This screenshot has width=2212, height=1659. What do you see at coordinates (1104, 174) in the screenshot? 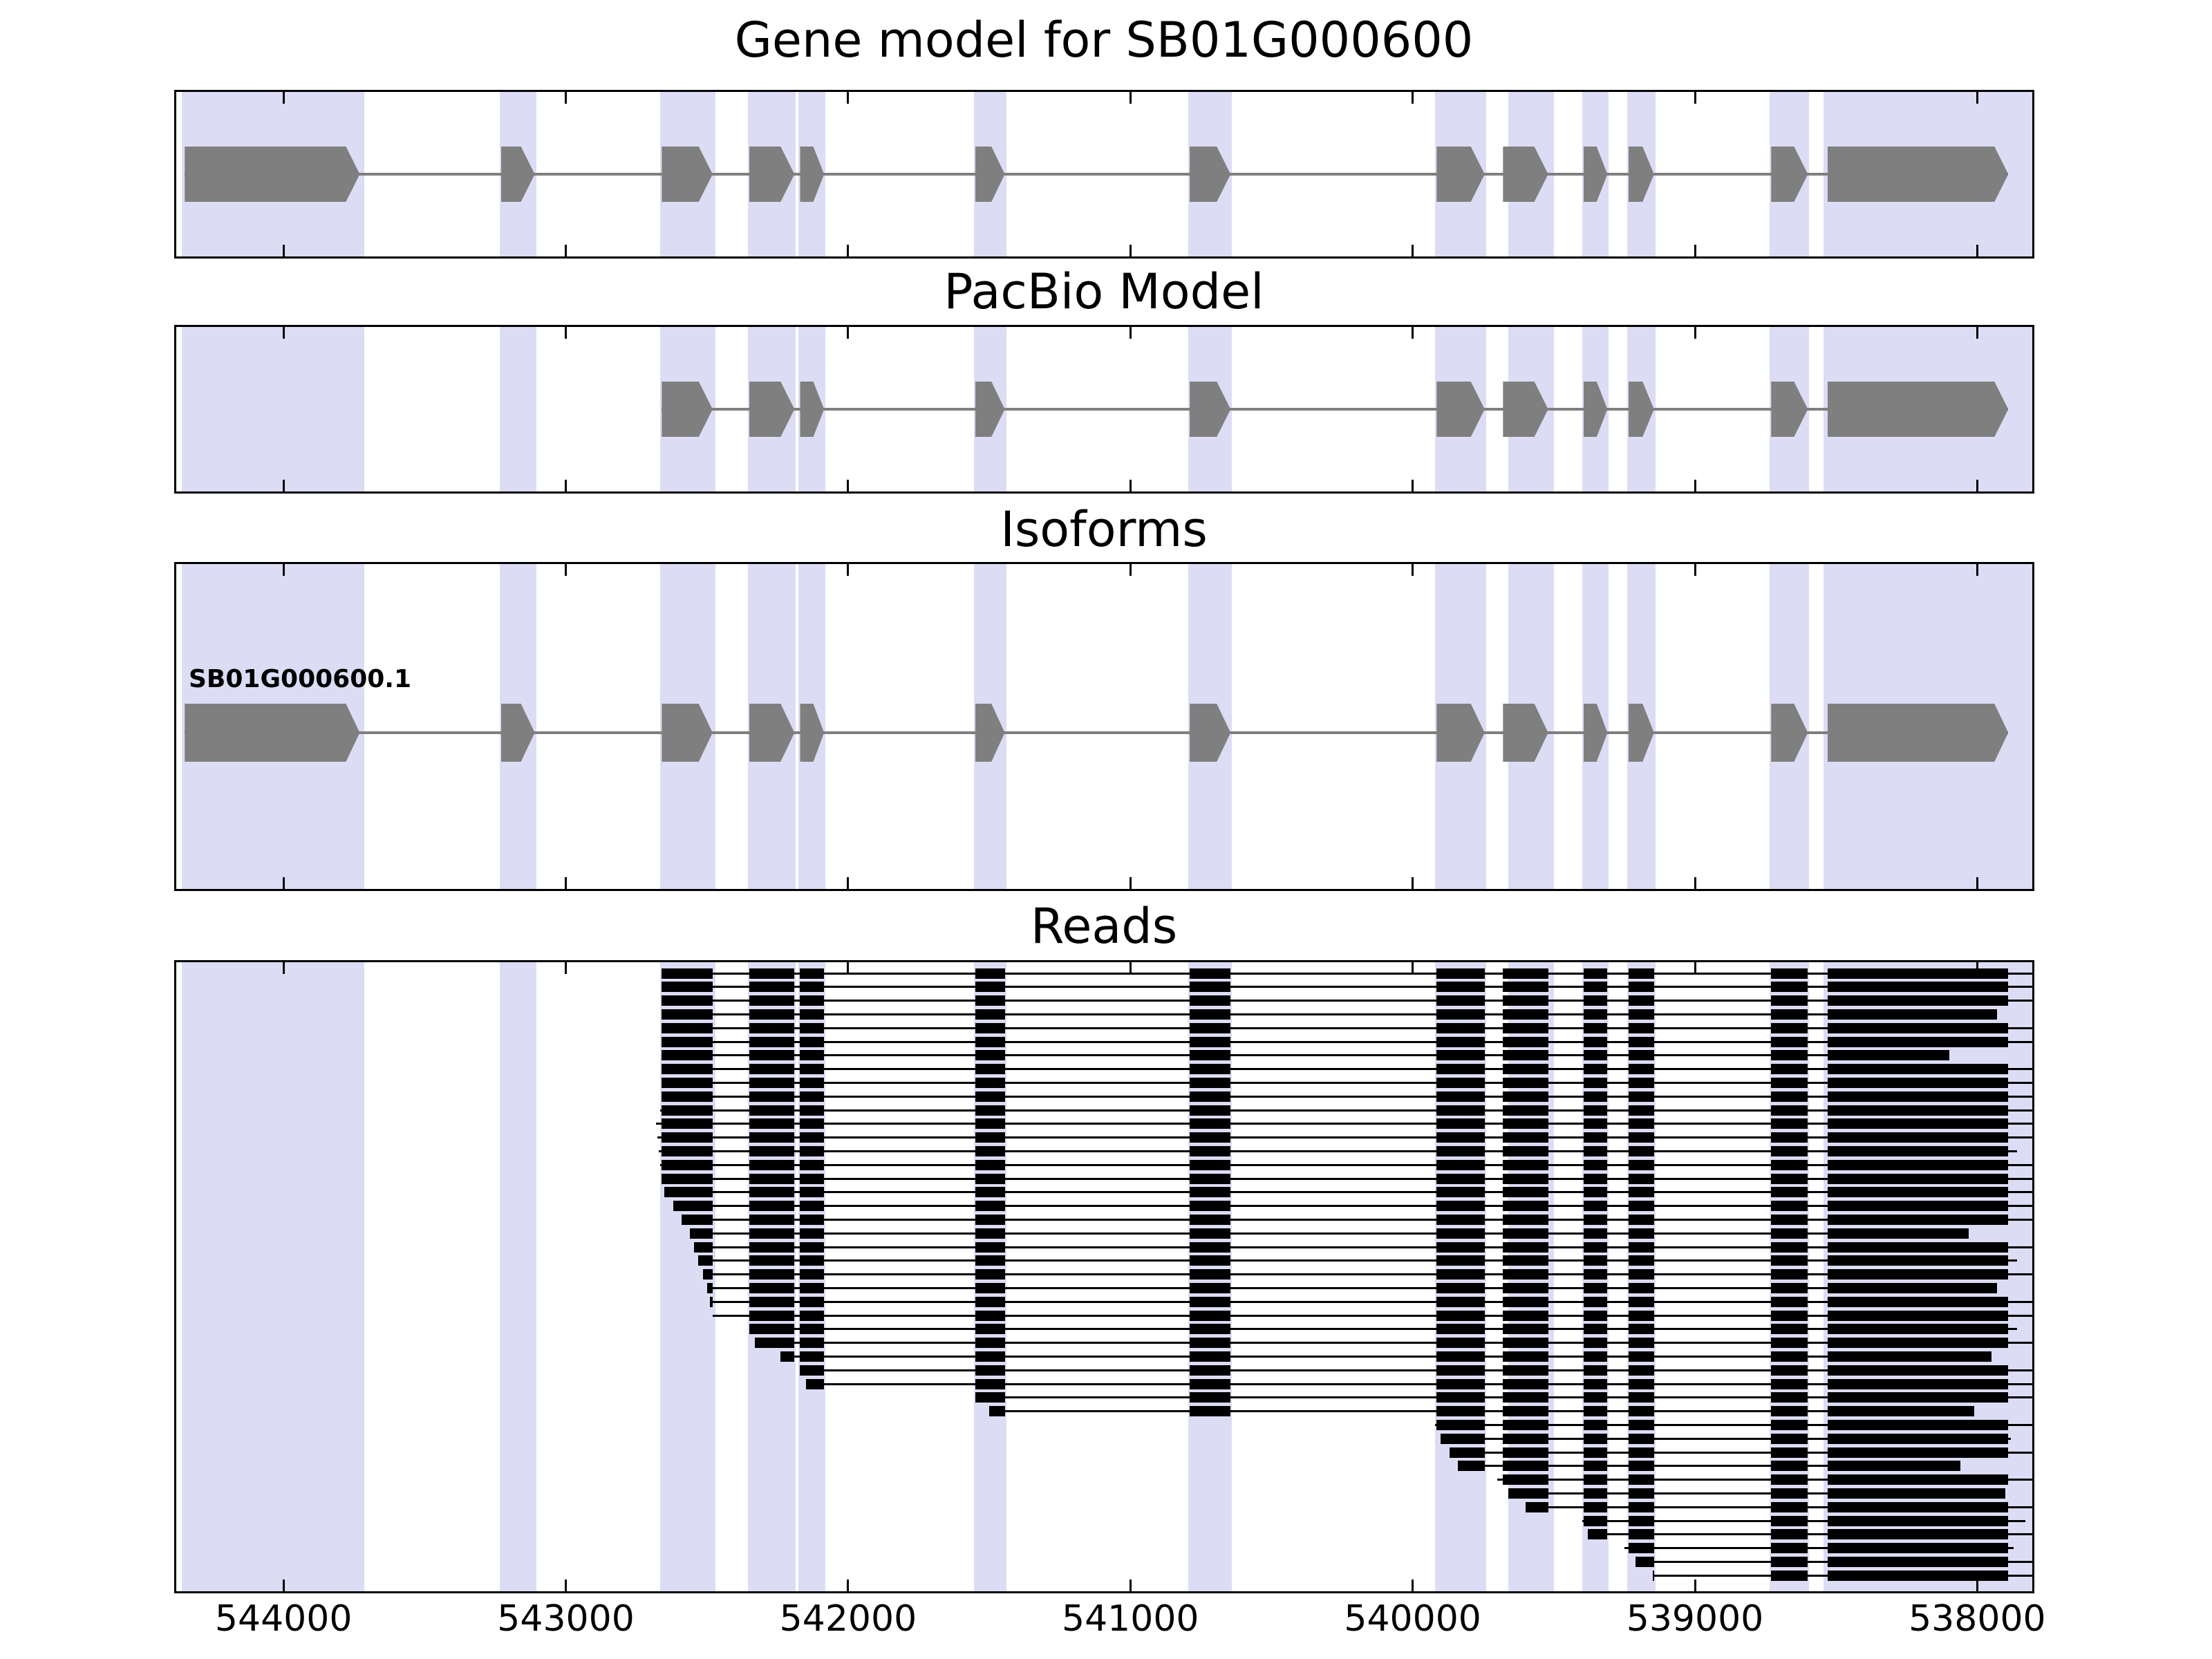
I see `panel-gene-model` at bounding box center [1104, 174].